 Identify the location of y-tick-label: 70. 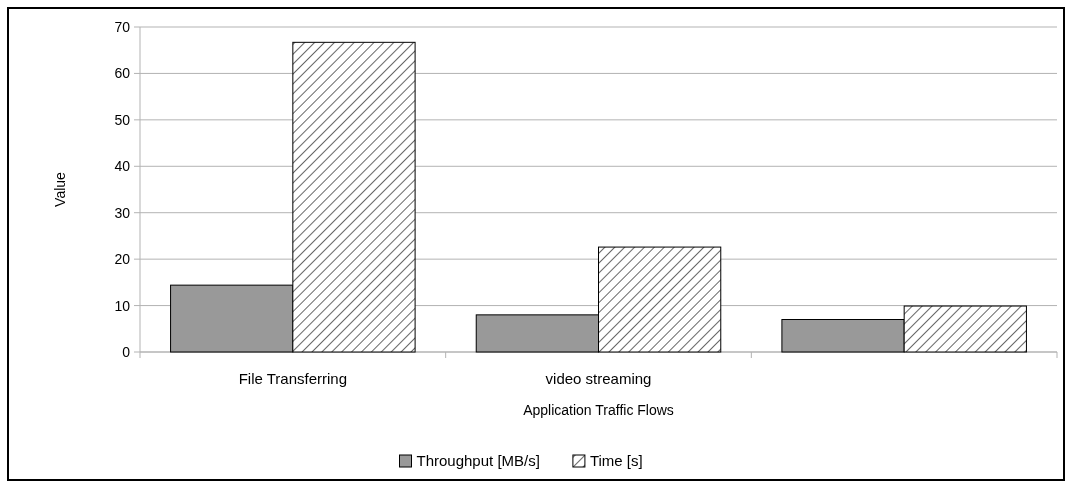
(122, 27).